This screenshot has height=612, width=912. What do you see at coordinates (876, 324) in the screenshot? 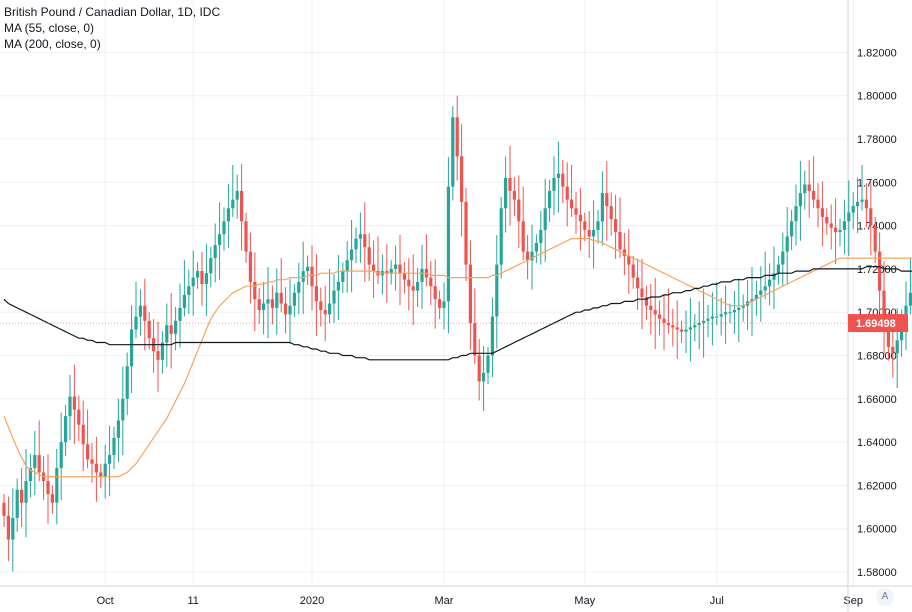
I see `last-price-text: 1.69498` at bounding box center [876, 324].